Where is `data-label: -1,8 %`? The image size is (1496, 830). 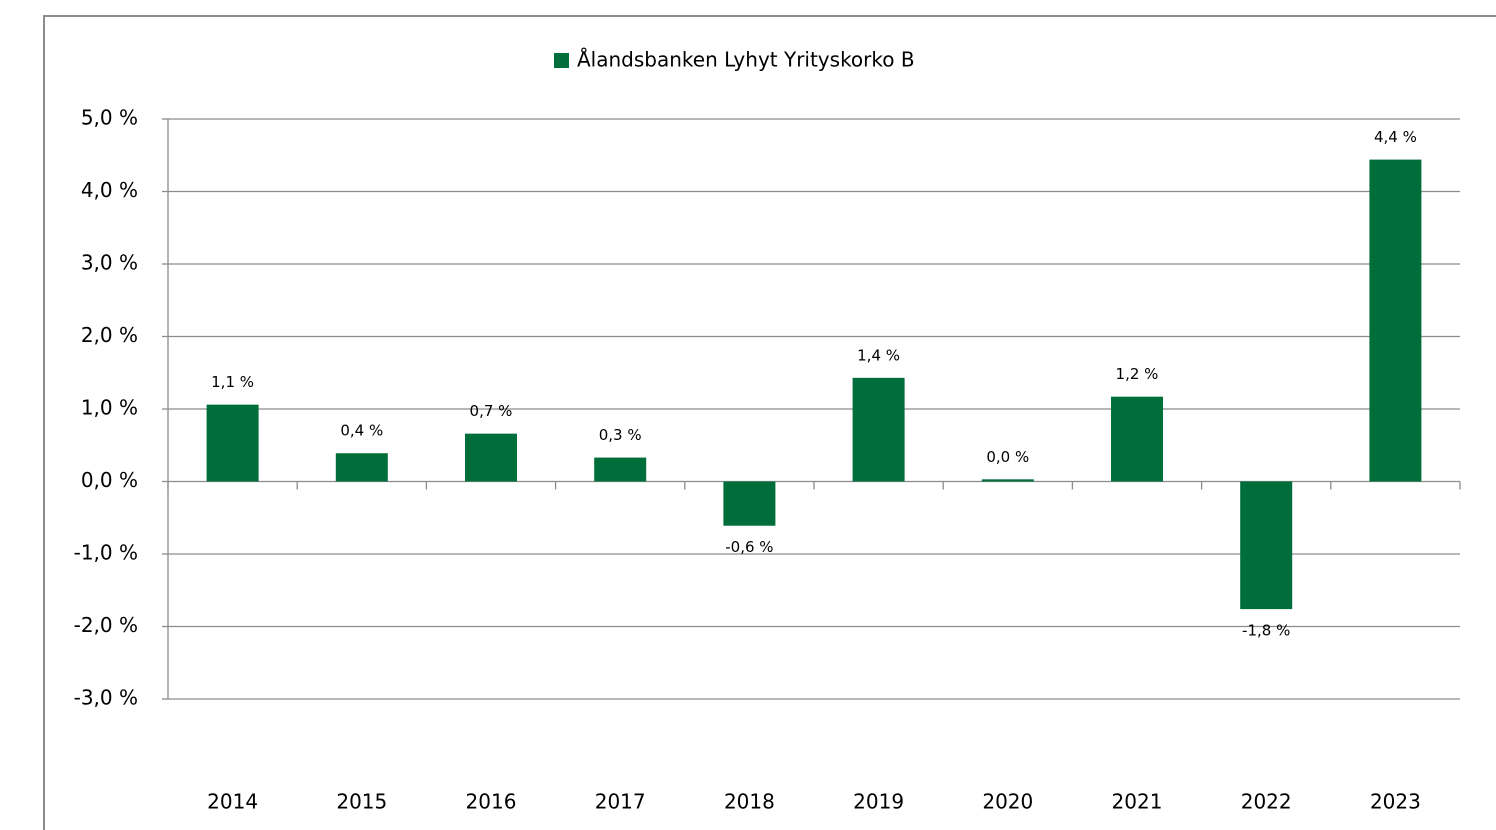 data-label: -1,8 % is located at coordinates (1266, 631).